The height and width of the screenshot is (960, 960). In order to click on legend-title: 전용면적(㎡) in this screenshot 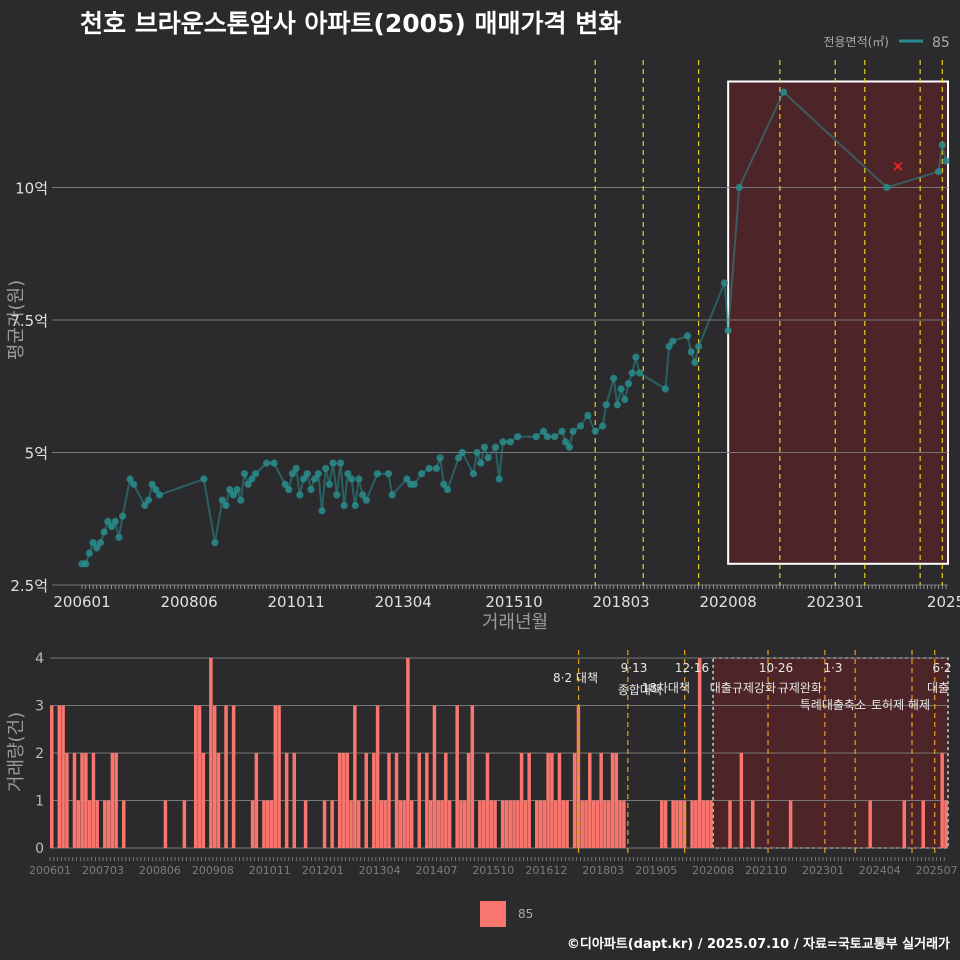, I will do `click(856, 42)`.